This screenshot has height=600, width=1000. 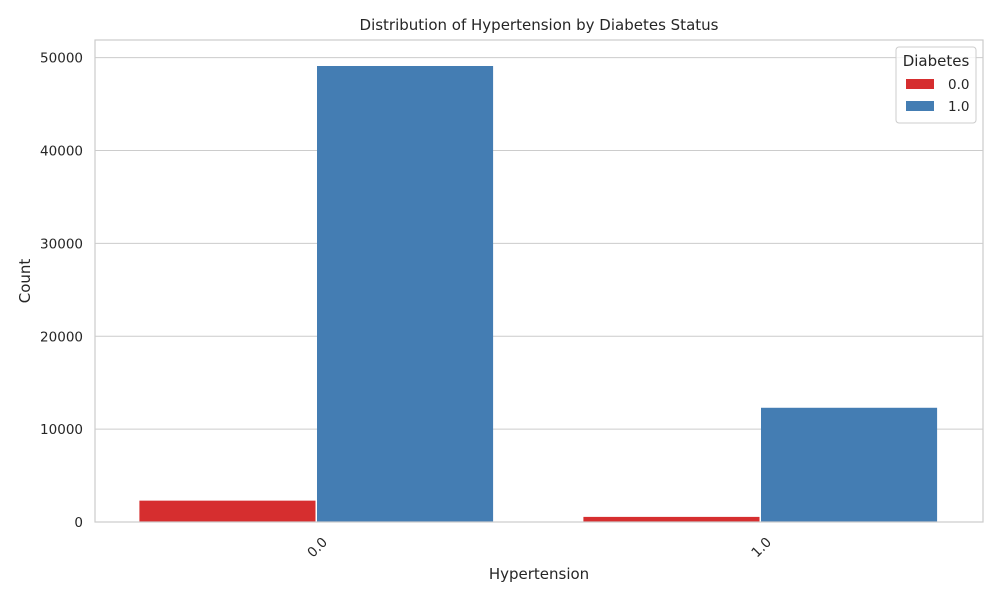 What do you see at coordinates (61, 337) in the screenshot?
I see `y-tick-label: 20000` at bounding box center [61, 337].